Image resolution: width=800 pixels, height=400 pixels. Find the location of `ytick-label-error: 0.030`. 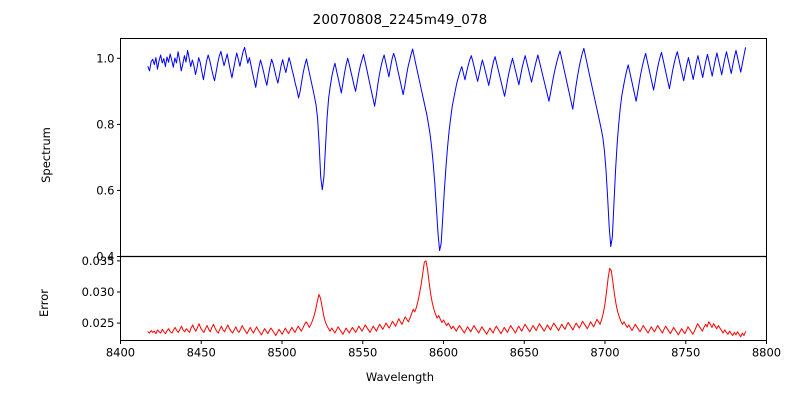

ytick-label-error: 0.030 is located at coordinates (98, 292).